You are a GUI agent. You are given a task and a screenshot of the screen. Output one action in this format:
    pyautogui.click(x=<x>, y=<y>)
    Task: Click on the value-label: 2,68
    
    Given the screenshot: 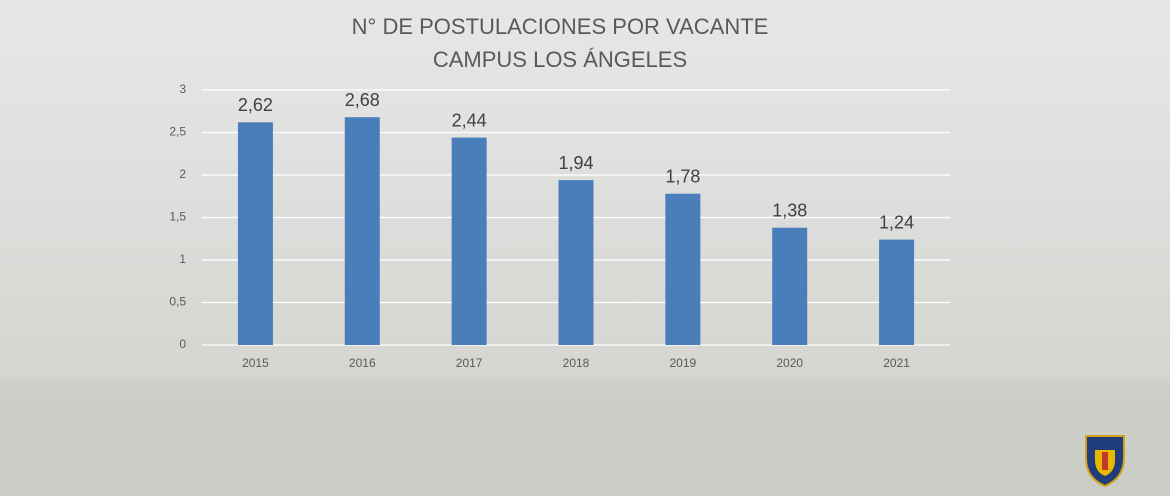 What is the action you would take?
    pyautogui.click(x=362, y=100)
    